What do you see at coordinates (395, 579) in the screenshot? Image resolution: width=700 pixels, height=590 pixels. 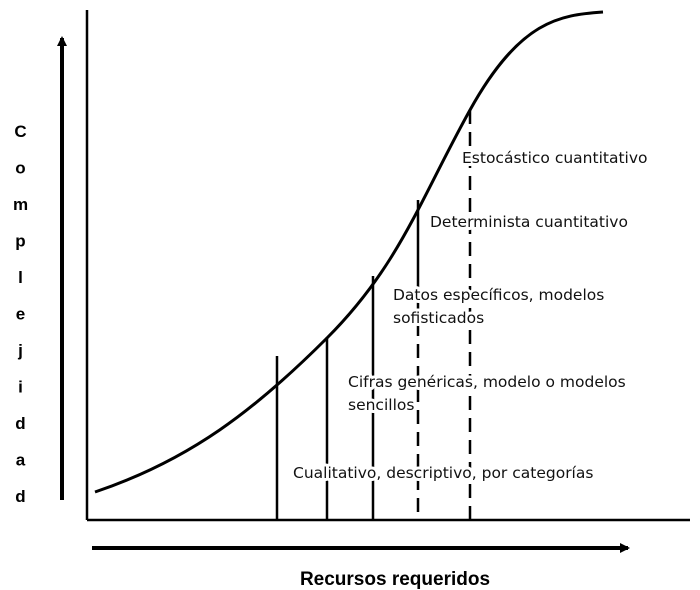 I see `x-axis-label: Recursos requeridos` at bounding box center [395, 579].